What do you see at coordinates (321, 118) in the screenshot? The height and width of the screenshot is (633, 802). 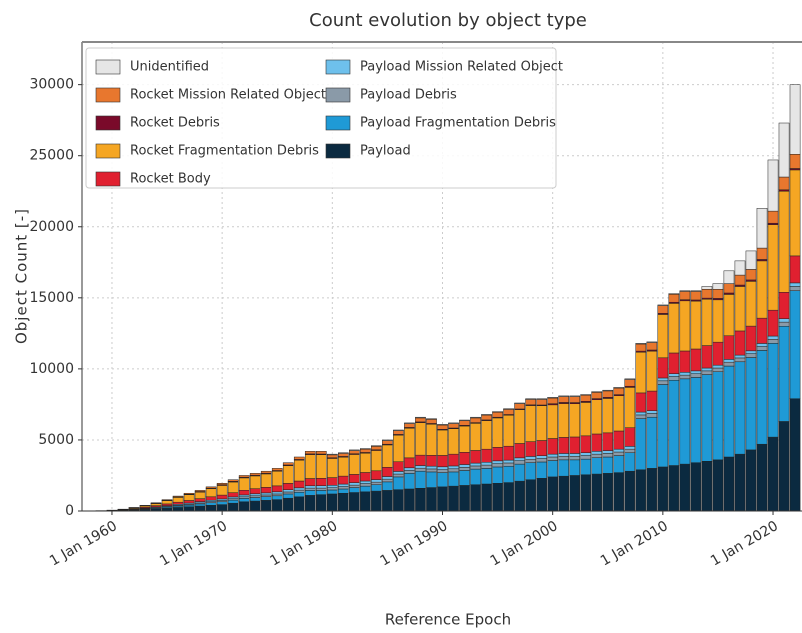 I see `legend-box` at bounding box center [321, 118].